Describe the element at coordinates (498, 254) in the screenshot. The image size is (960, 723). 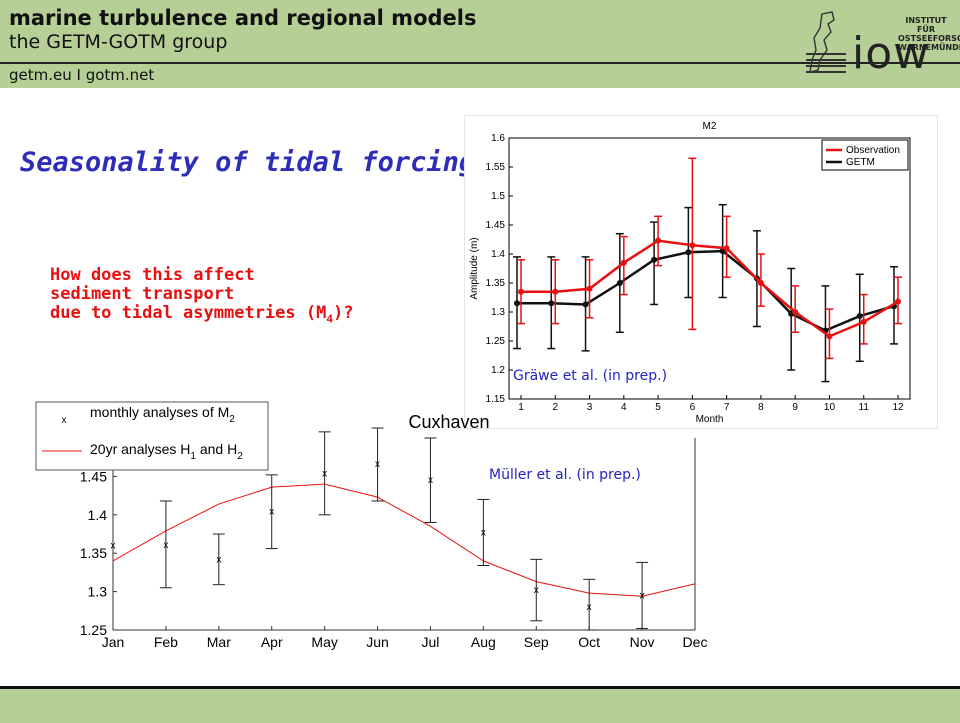
I see `m2-y-tick-label: 1.4` at that location.